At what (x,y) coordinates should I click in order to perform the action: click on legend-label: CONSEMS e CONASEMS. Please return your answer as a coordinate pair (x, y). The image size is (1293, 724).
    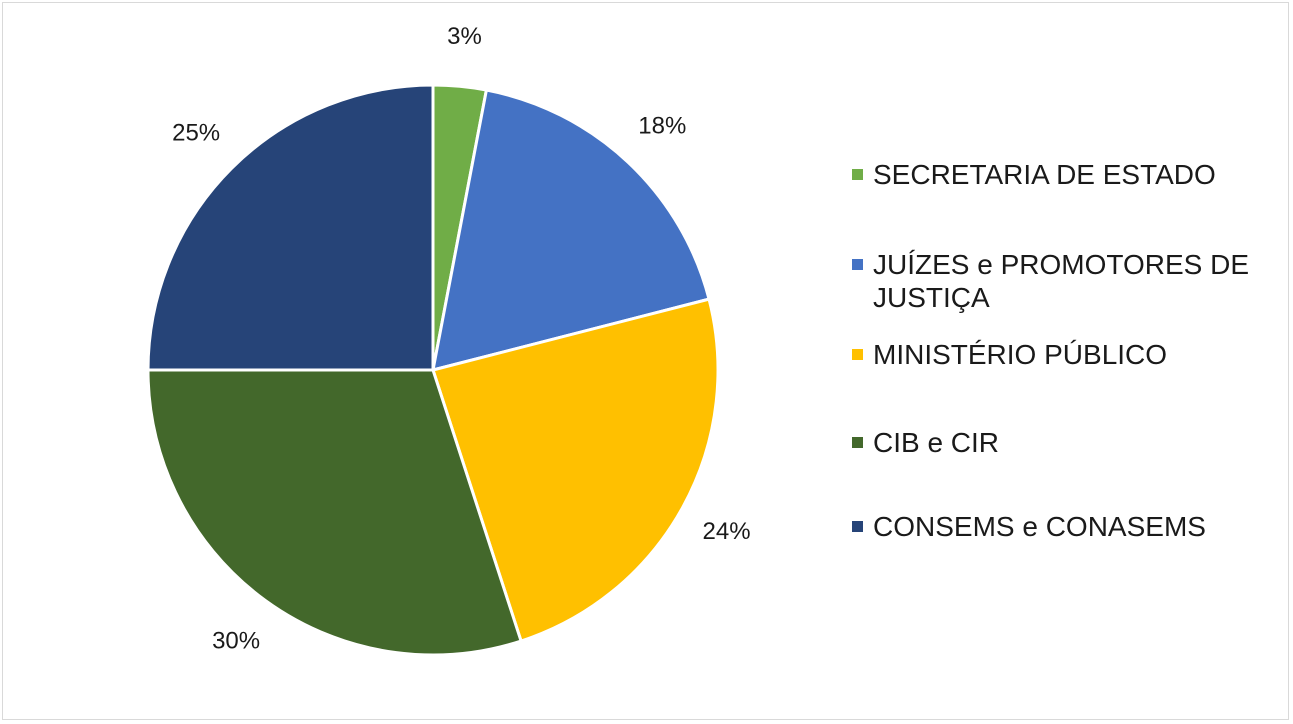
    Looking at the image, I should click on (1039, 526).